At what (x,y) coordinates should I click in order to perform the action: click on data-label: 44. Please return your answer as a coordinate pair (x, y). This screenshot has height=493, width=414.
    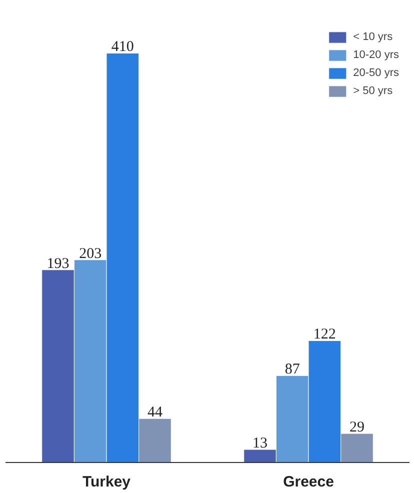
    Looking at the image, I should click on (155, 412).